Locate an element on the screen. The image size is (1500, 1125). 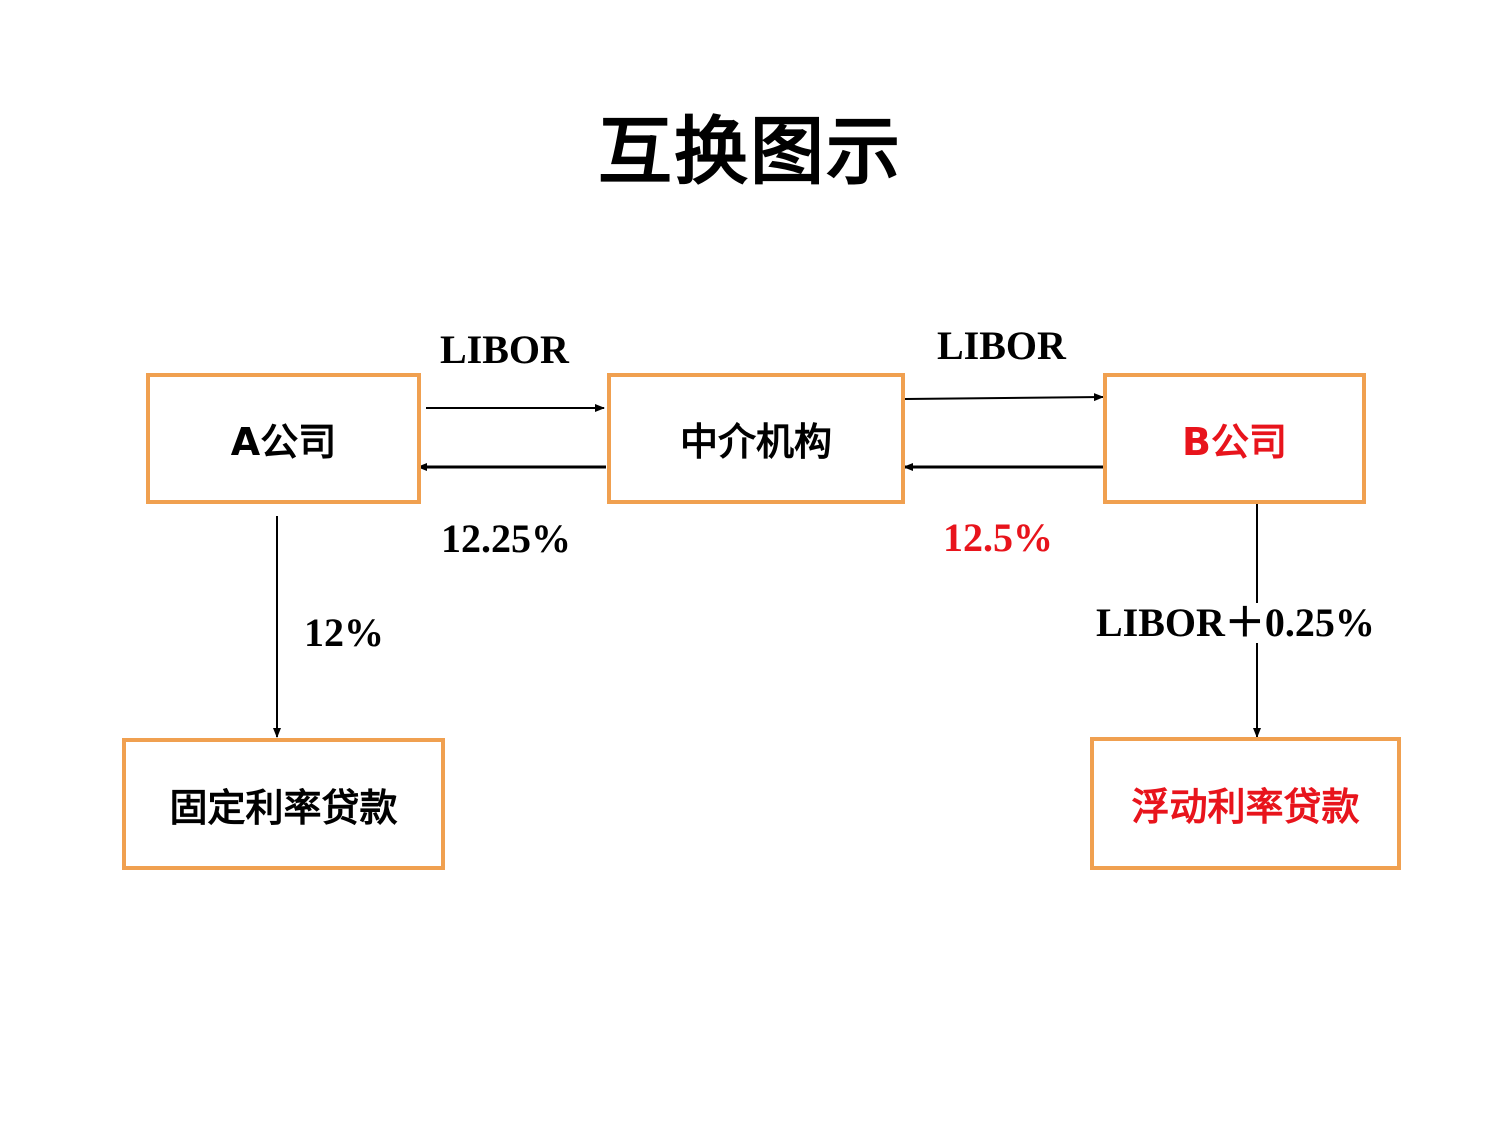
company-a-label: A公司 is located at coordinates (283, 442).